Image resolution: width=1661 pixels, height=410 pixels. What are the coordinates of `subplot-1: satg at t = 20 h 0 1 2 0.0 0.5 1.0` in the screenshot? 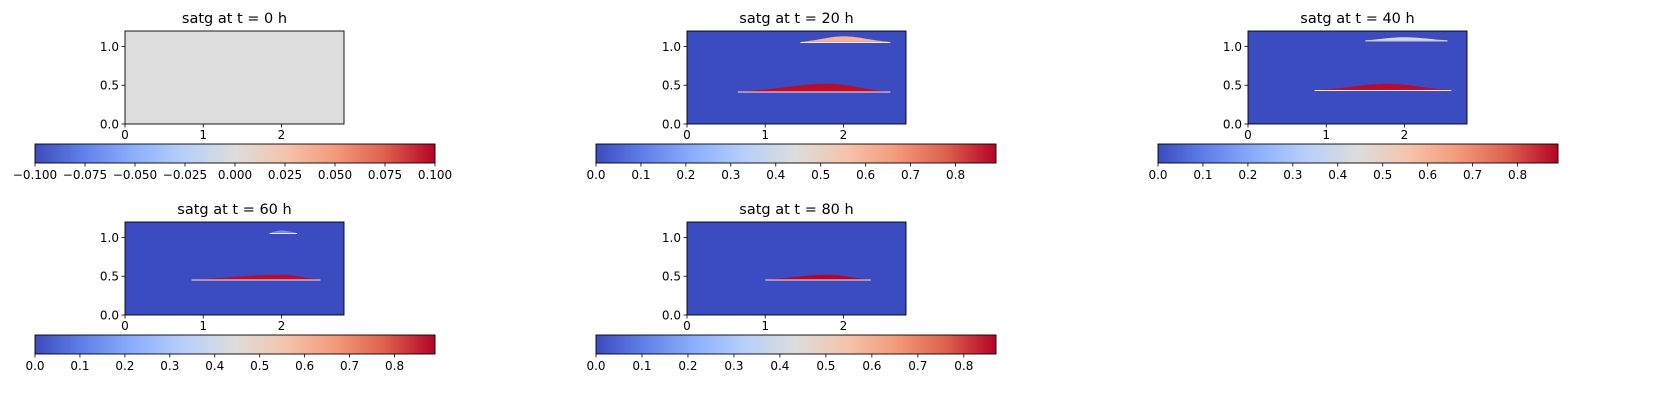 It's located at (784, 76).